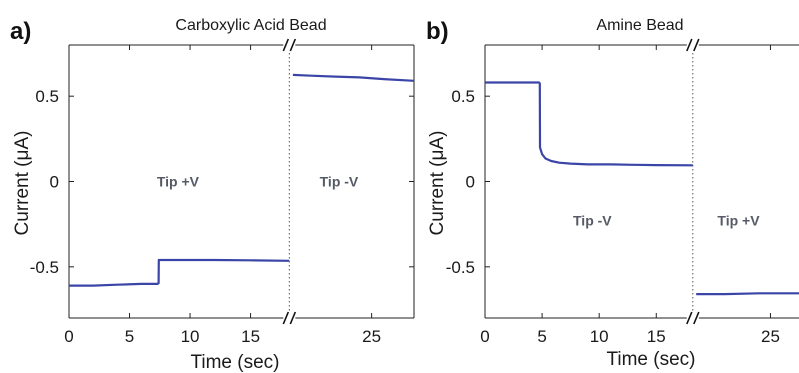  What do you see at coordinates (234, 362) in the screenshot?
I see `panel-a-xlabel: Time (sec)` at bounding box center [234, 362].